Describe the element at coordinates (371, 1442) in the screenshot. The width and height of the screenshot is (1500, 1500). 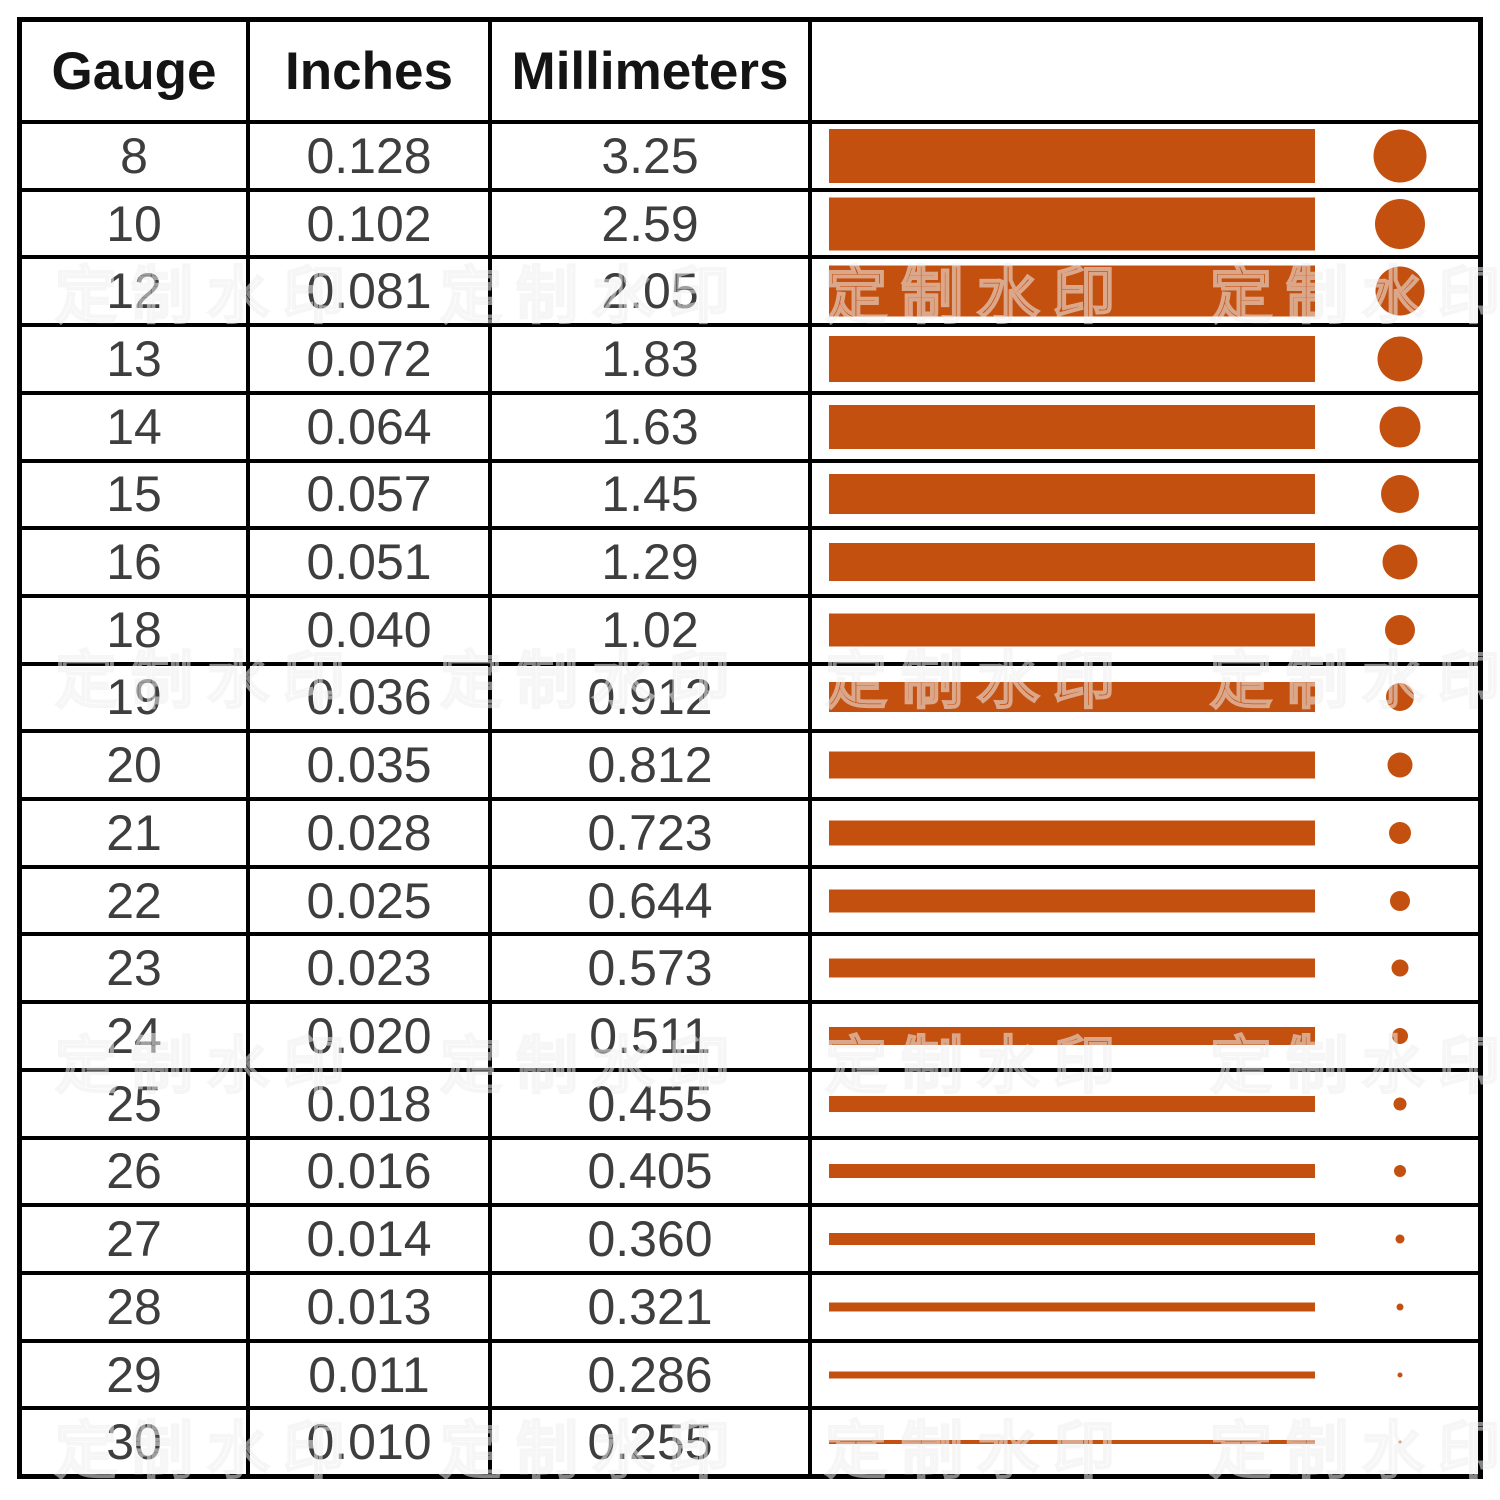
I see `inches-cell: 0.010` at that location.